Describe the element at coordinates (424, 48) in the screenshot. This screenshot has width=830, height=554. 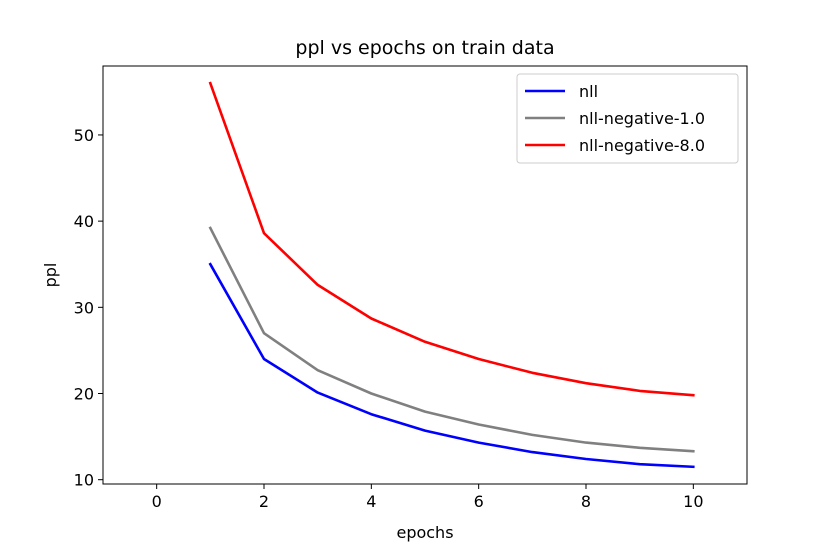
I see `chart-title: ppl vs epochs on train data` at that location.